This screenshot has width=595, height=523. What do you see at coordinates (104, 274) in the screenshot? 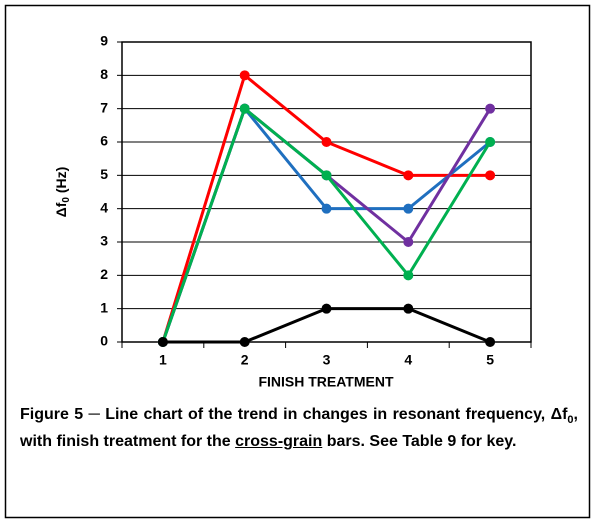
I see `y-tick-label: 2` at bounding box center [104, 274].